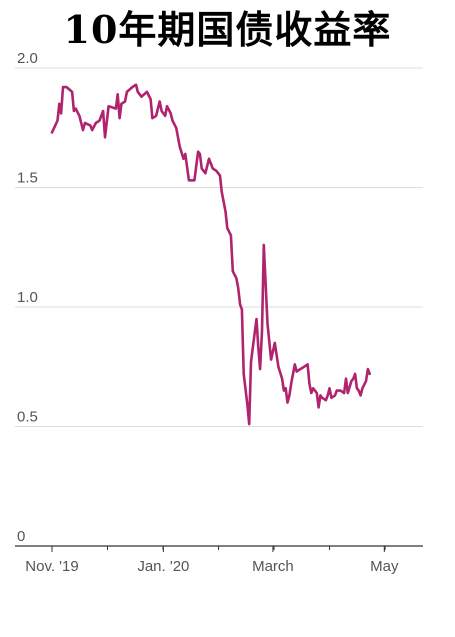 The height and width of the screenshot is (637, 455). I want to click on y-tick-label: 1.5, so click(27, 178).